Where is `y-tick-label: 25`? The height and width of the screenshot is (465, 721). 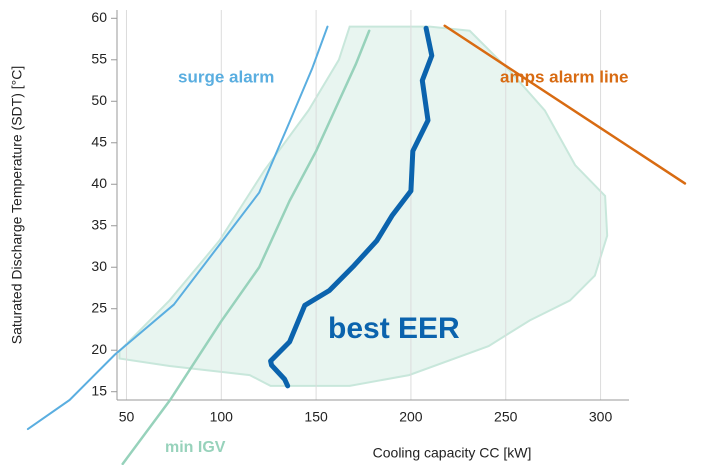 y-tick-label: 25 is located at coordinates (99, 307).